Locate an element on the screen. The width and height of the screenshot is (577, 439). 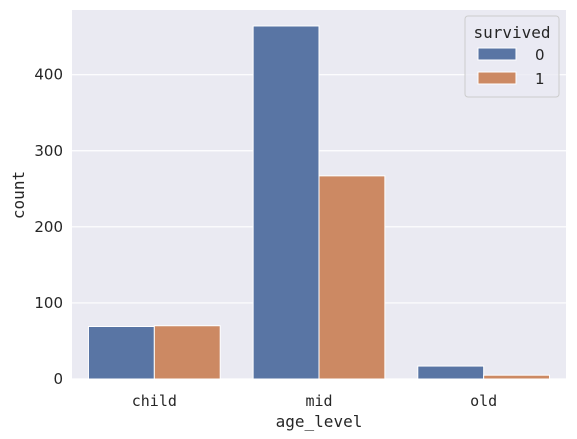
legend-title: survived is located at coordinates (511, 32).